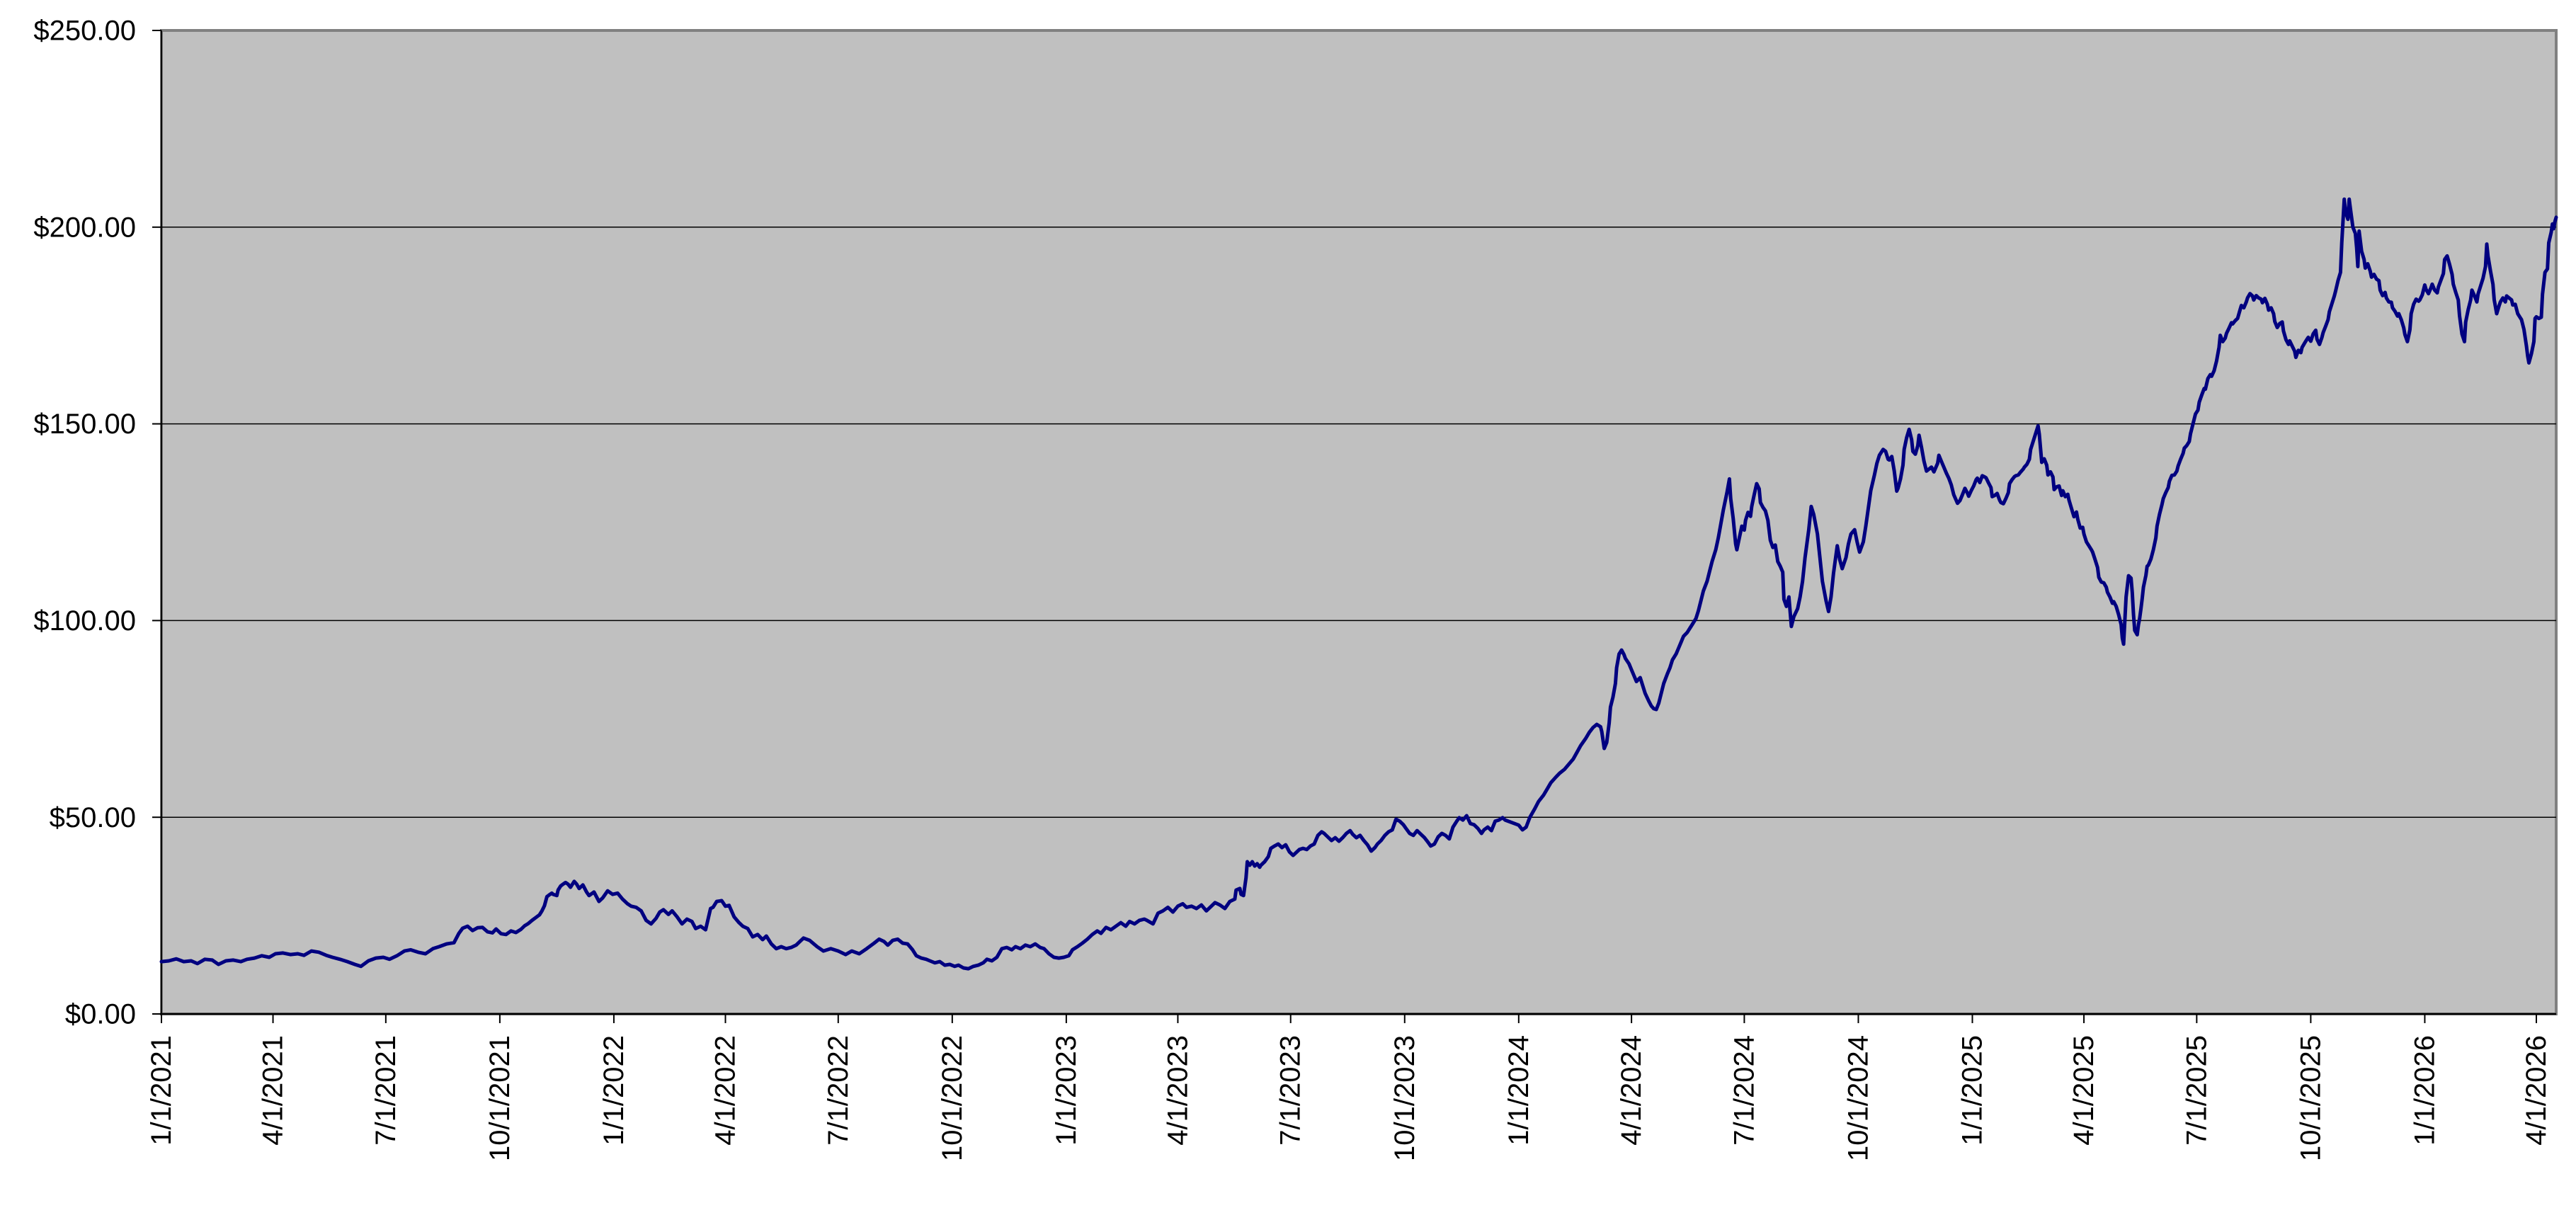 The width and height of the screenshot is (2576, 1220). I want to click on y-axis-label: $250.00, so click(85, 31).